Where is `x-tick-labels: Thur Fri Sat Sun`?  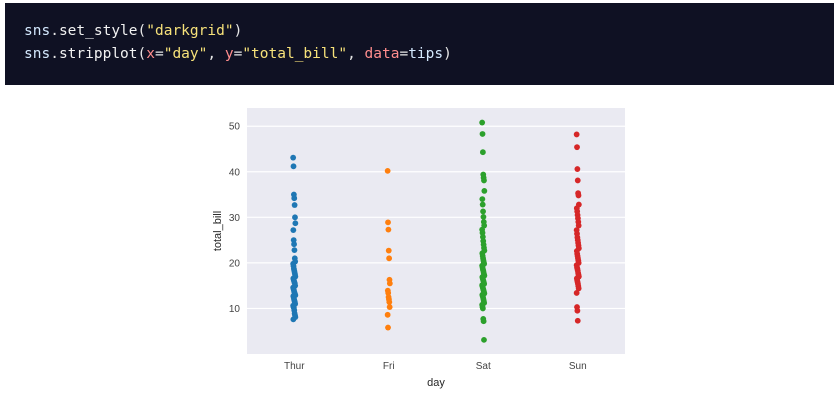 x-tick-labels: Thur Fri Sat Sun is located at coordinates (435, 366).